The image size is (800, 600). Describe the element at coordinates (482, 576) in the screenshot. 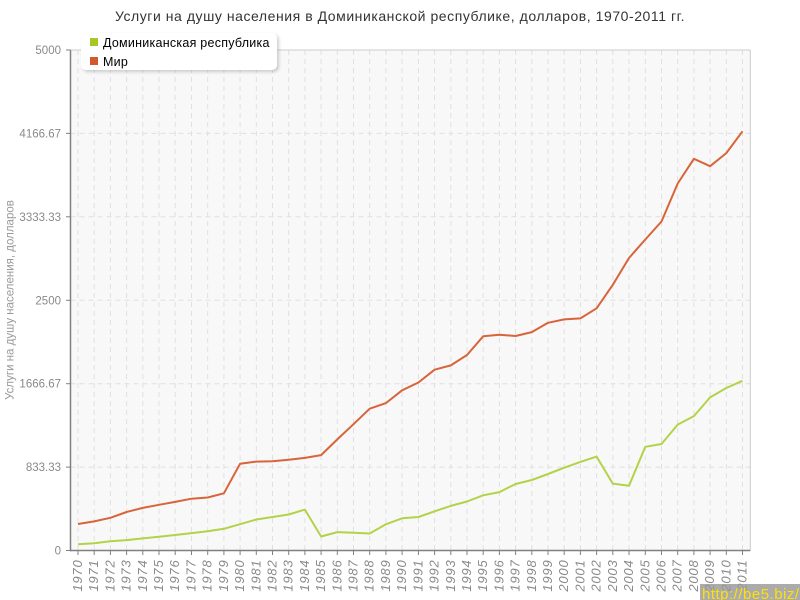

I see `svg-text: 1995` at that location.